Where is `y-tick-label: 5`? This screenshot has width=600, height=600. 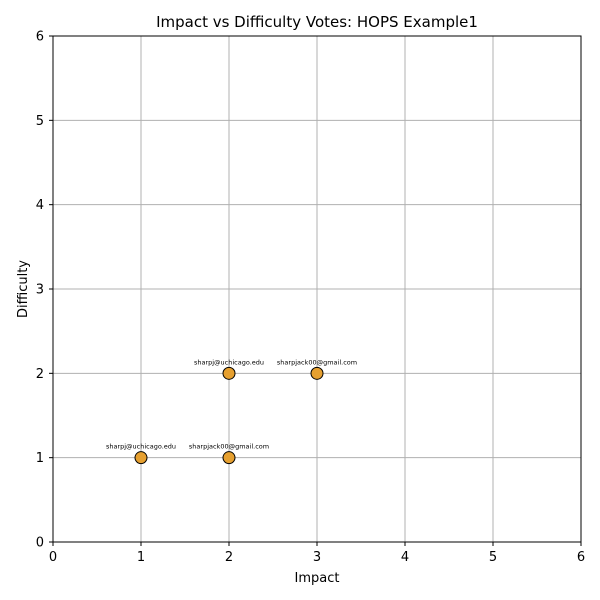 y-tick-label: 5 is located at coordinates (40, 121).